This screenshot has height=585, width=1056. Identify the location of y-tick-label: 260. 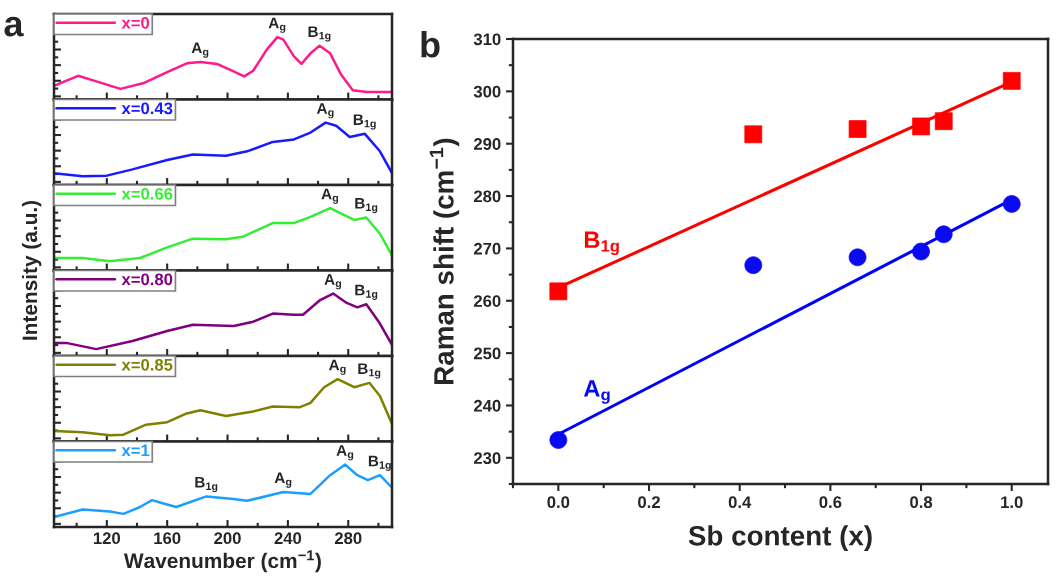
(487, 301).